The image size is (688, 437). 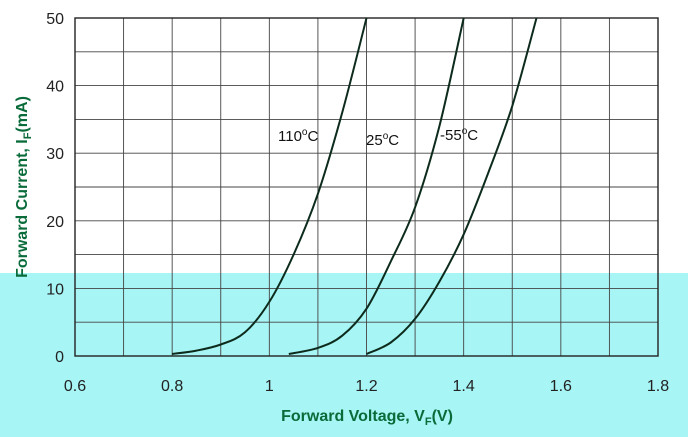 I want to click on x-tick-labels: 0.6 0.8 1 1.2 1.4 1.6 1.8, so click(x=366, y=386).